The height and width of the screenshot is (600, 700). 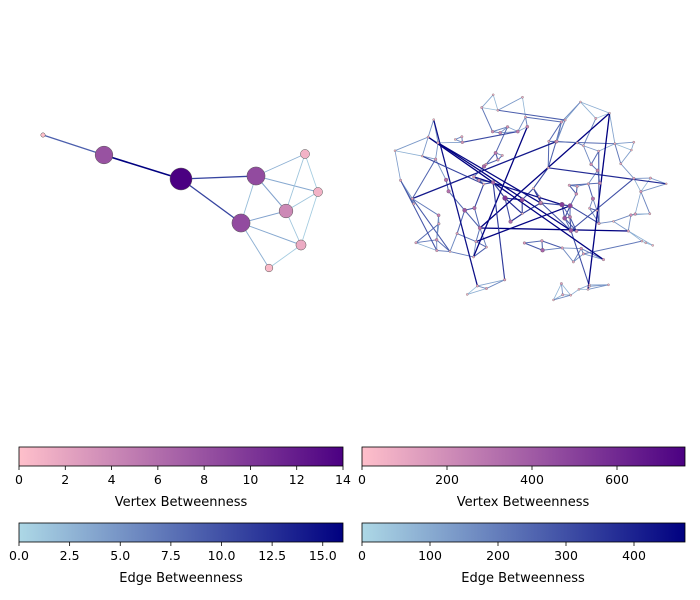 What do you see at coordinates (522, 554) in the screenshot?
I see `right-edge-colorbar: 0 100 200 300 400 Edge Betweenness` at bounding box center [522, 554].